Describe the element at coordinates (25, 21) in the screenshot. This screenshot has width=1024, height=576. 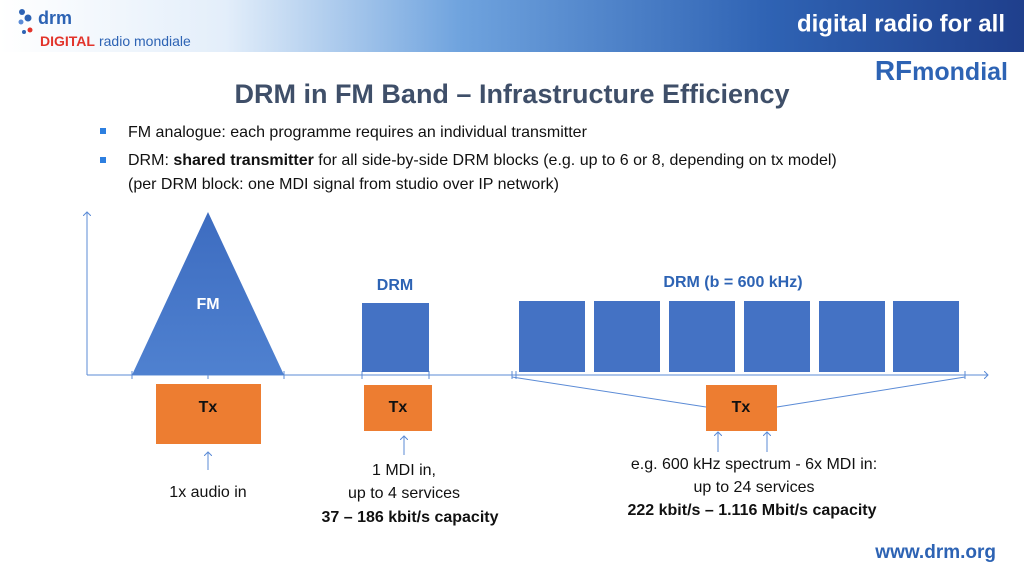
I see `logo` at that location.